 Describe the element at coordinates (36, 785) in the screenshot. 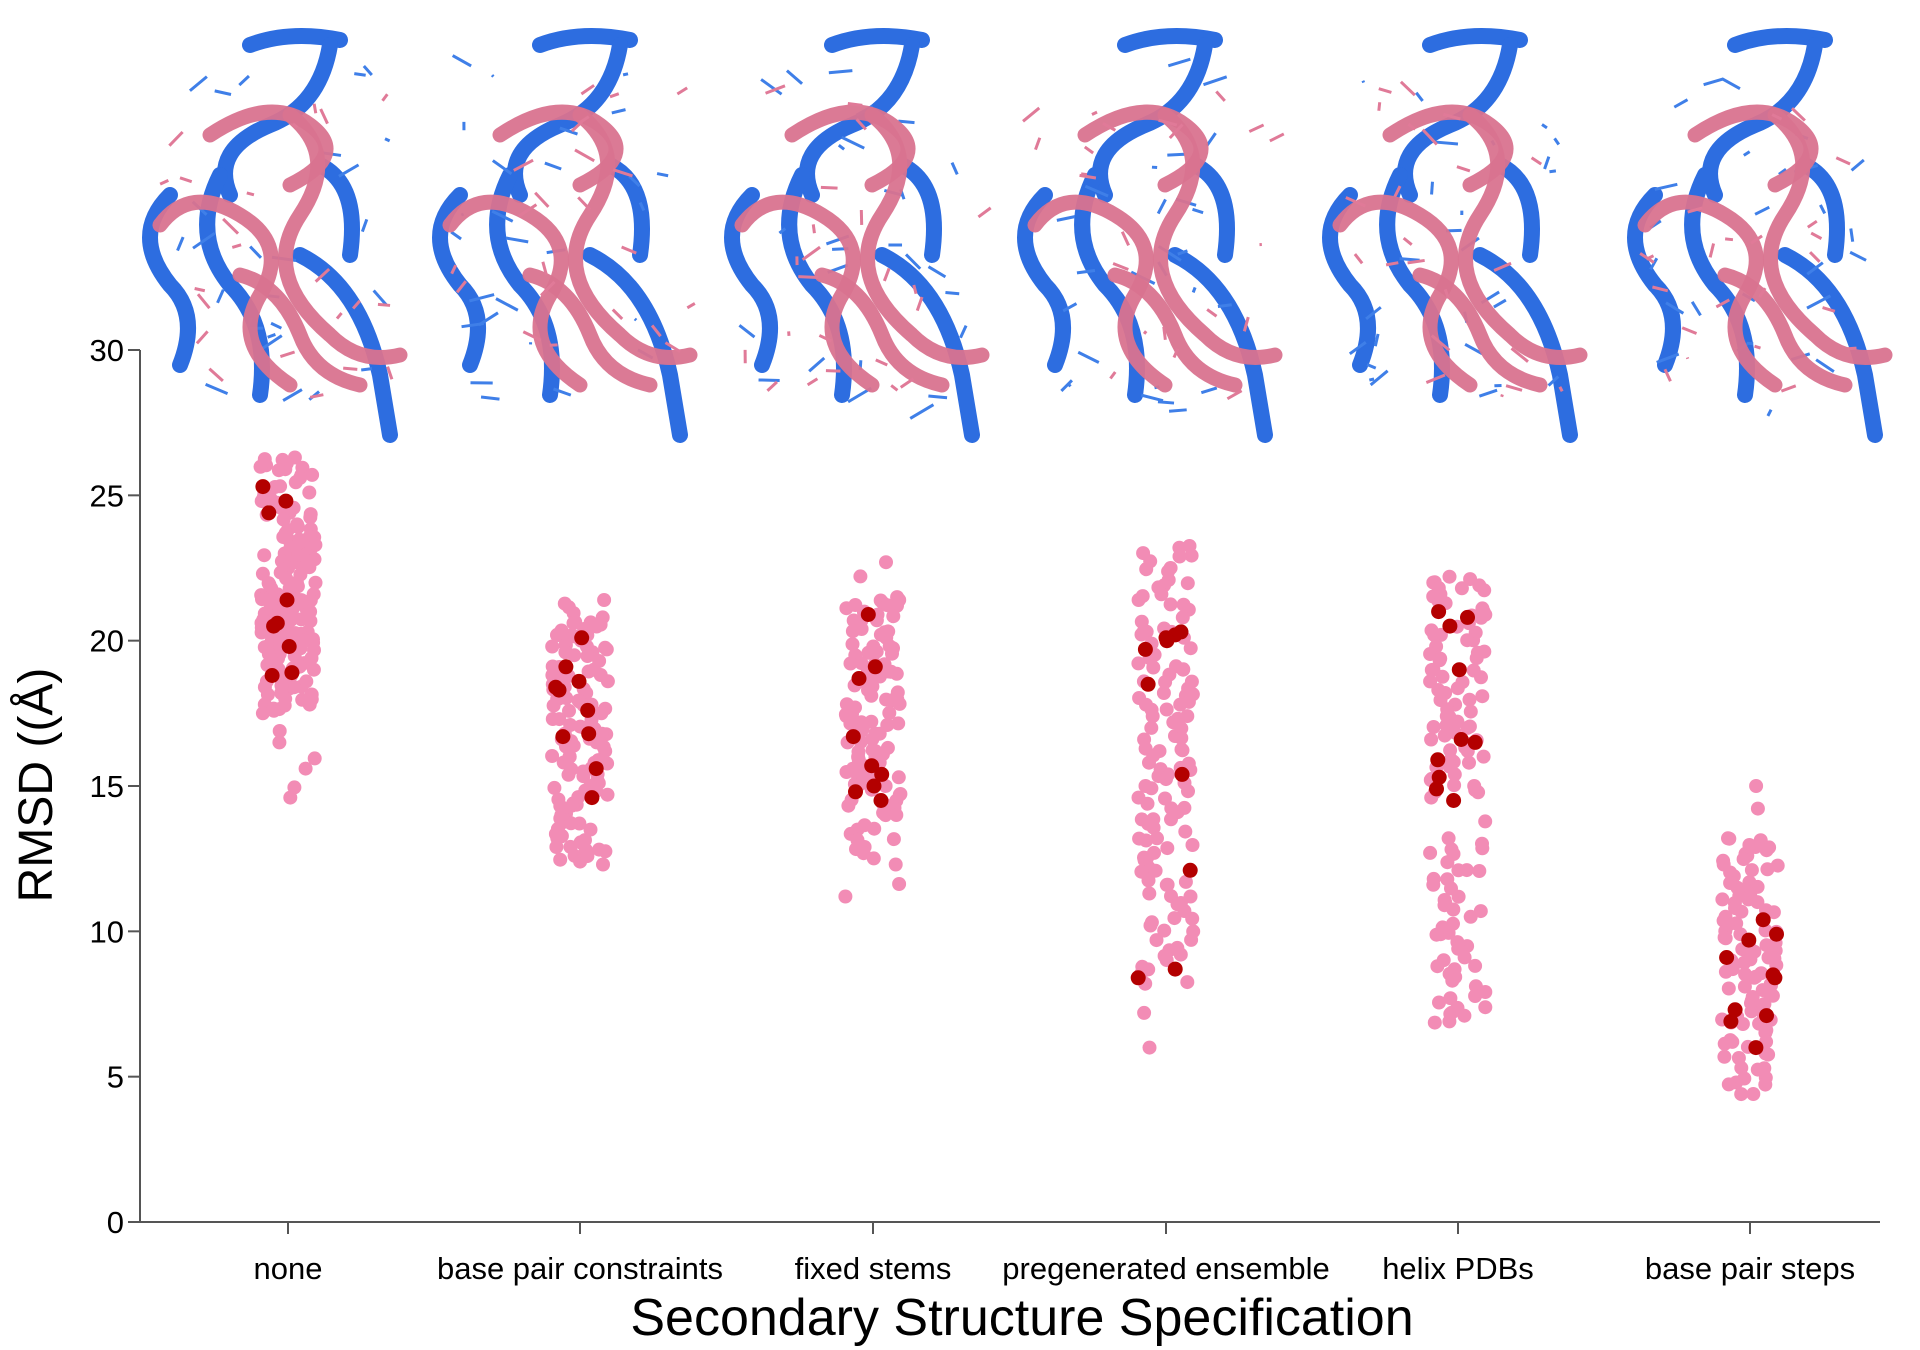

I see `y-axis-title: RMSD ((Å)` at that location.